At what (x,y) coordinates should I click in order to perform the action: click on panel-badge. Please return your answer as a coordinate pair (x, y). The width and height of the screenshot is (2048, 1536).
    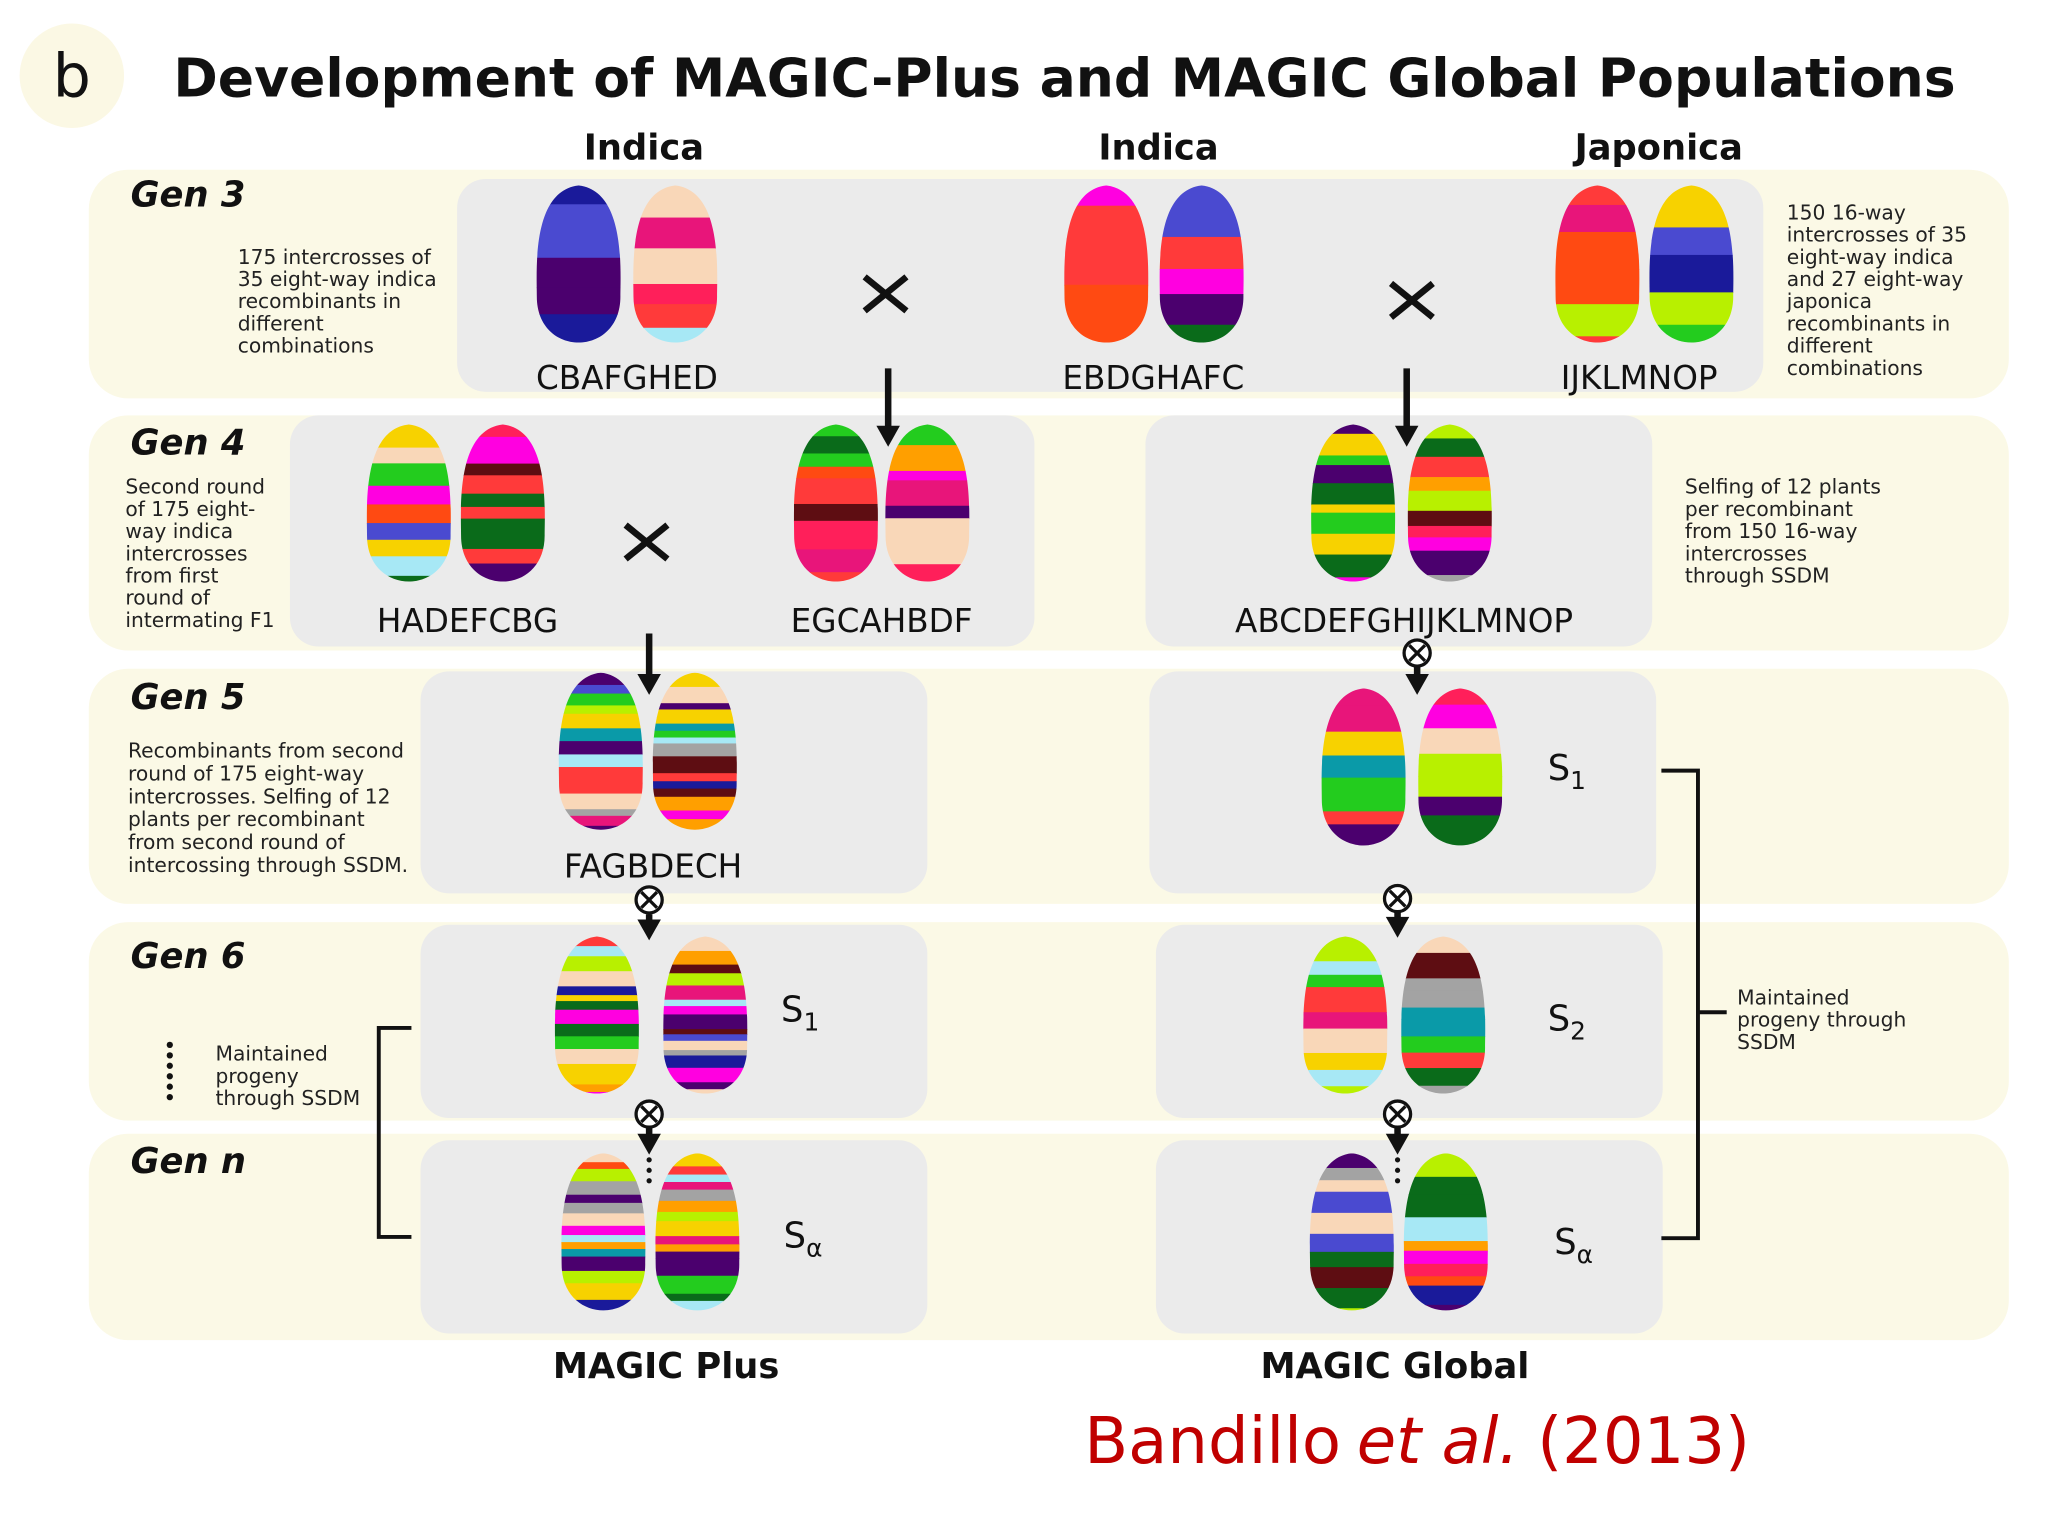
    Looking at the image, I should click on (72, 75).